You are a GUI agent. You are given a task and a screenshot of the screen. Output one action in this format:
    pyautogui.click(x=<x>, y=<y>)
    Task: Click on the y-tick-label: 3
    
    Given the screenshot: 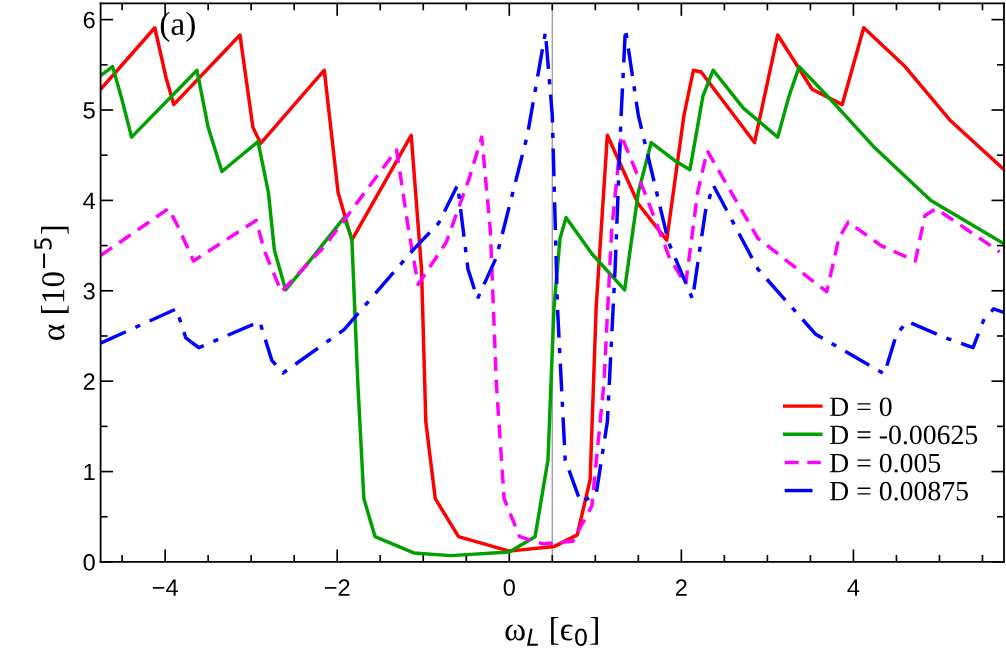 What is the action you would take?
    pyautogui.click(x=89, y=291)
    